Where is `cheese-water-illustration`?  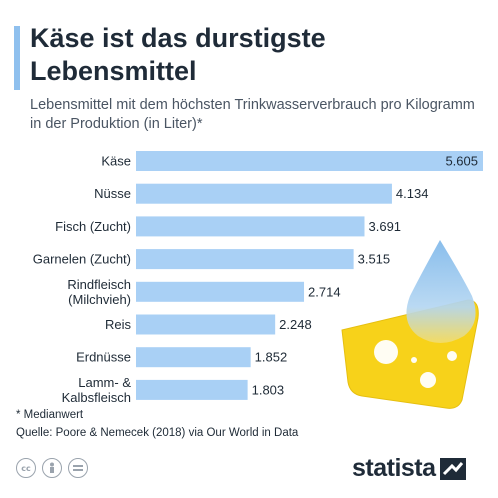 cheese-water-illustration is located at coordinates (410, 324).